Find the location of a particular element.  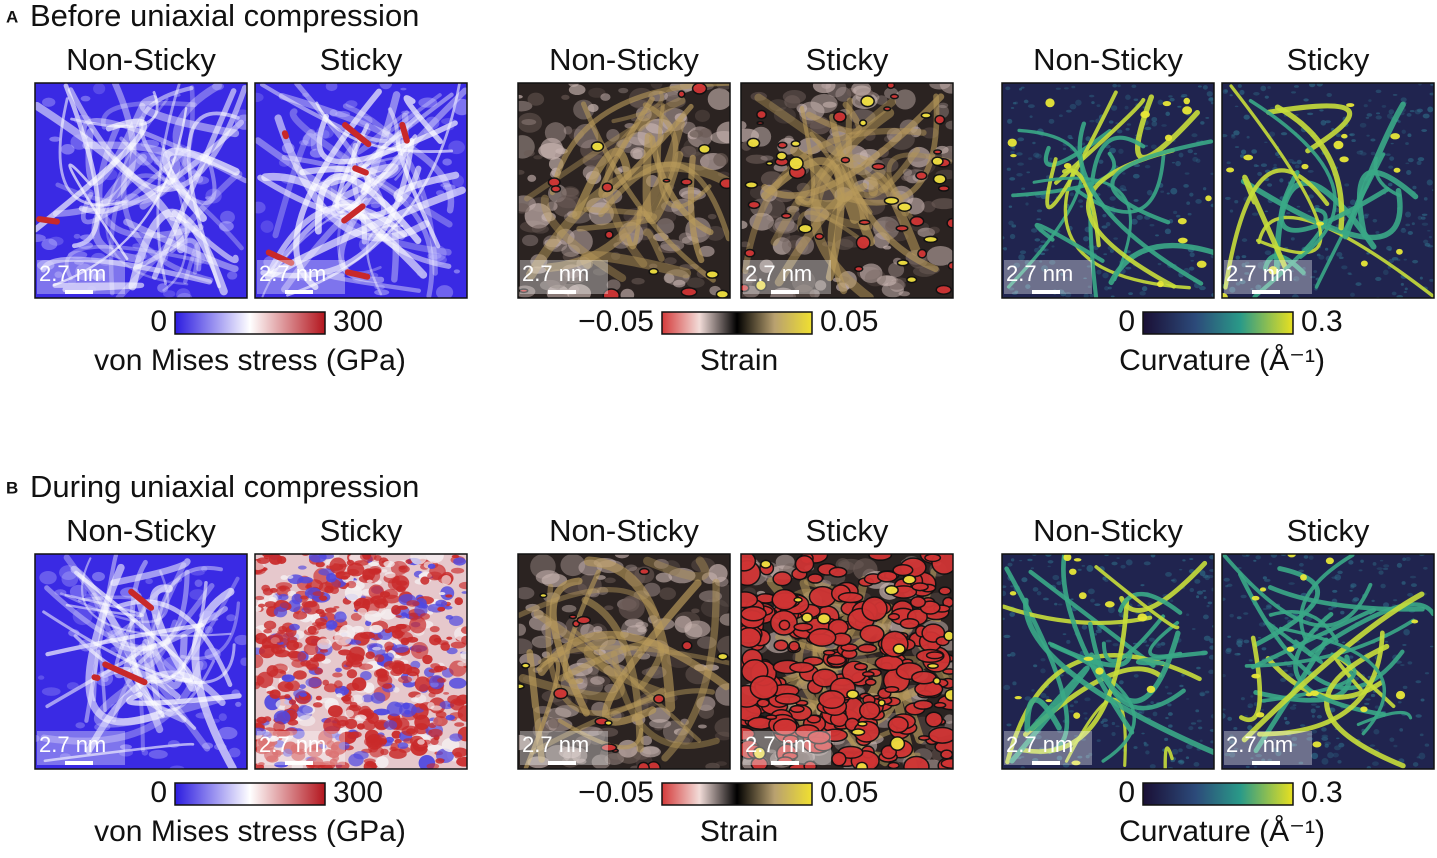

panel-image is located at coordinates (361, 190).